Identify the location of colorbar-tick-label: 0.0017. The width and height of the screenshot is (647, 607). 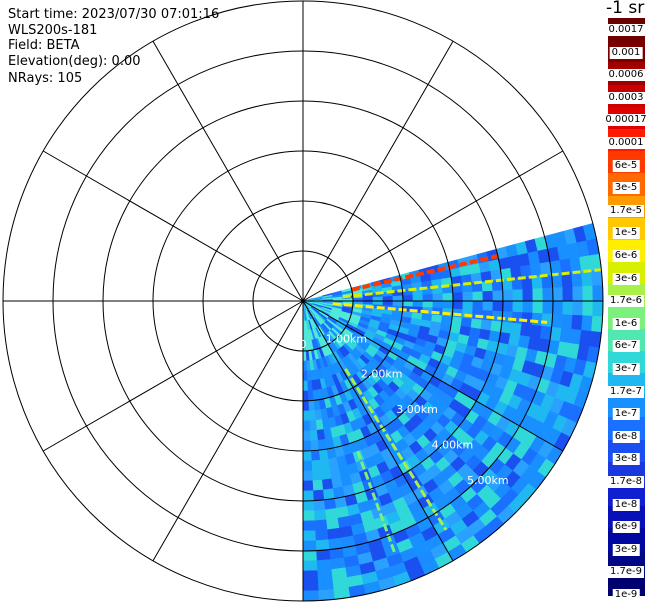
(626, 30).